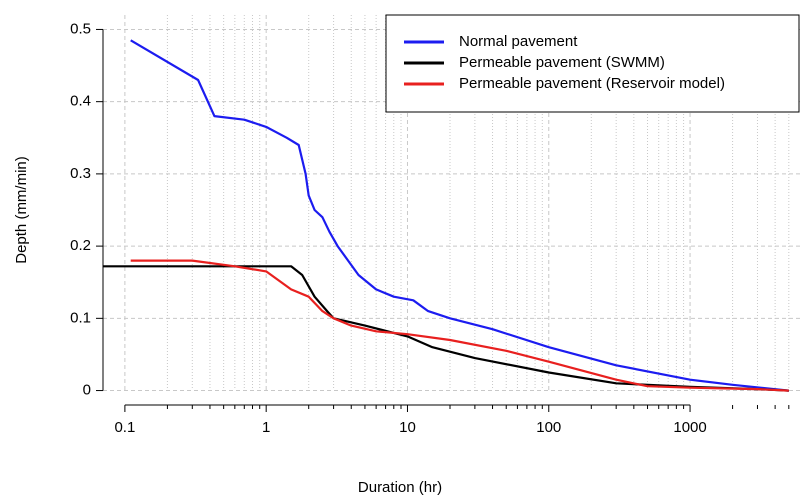 The height and width of the screenshot is (498, 801). I want to click on legend-label: Permeable pavement (Reservoir model), so click(592, 83).